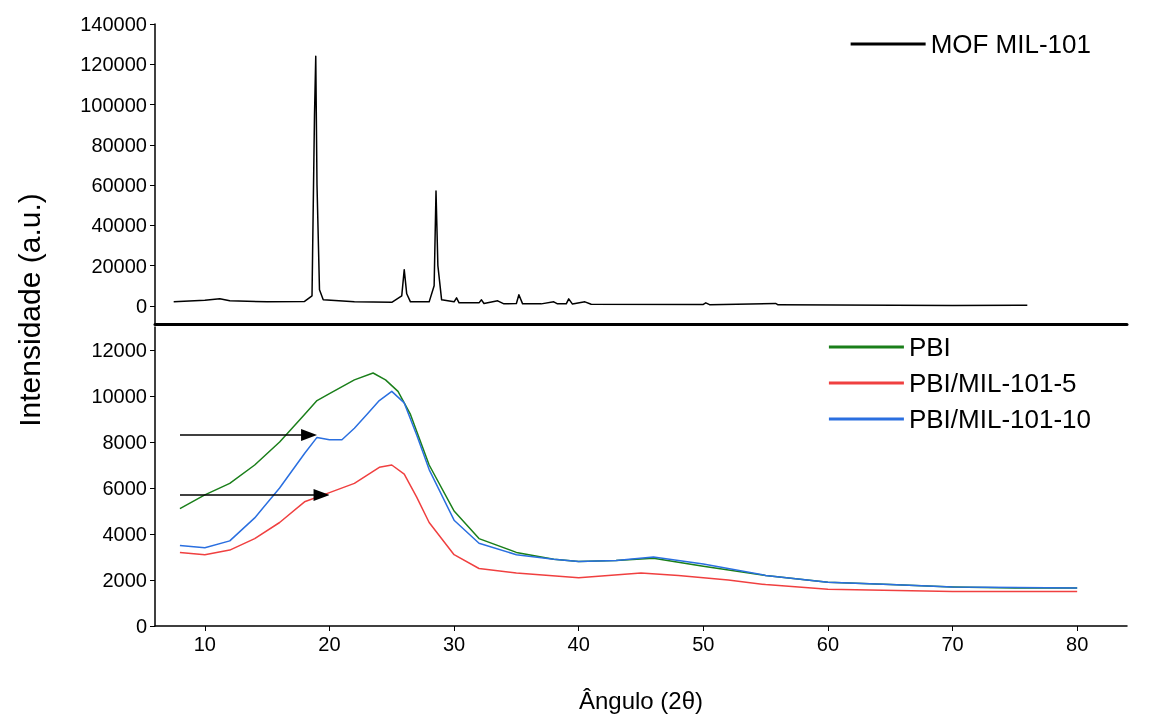 This screenshot has width=1156, height=717. What do you see at coordinates (999, 419) in the screenshot?
I see `legend-label: PBI/MIL-101-10` at bounding box center [999, 419].